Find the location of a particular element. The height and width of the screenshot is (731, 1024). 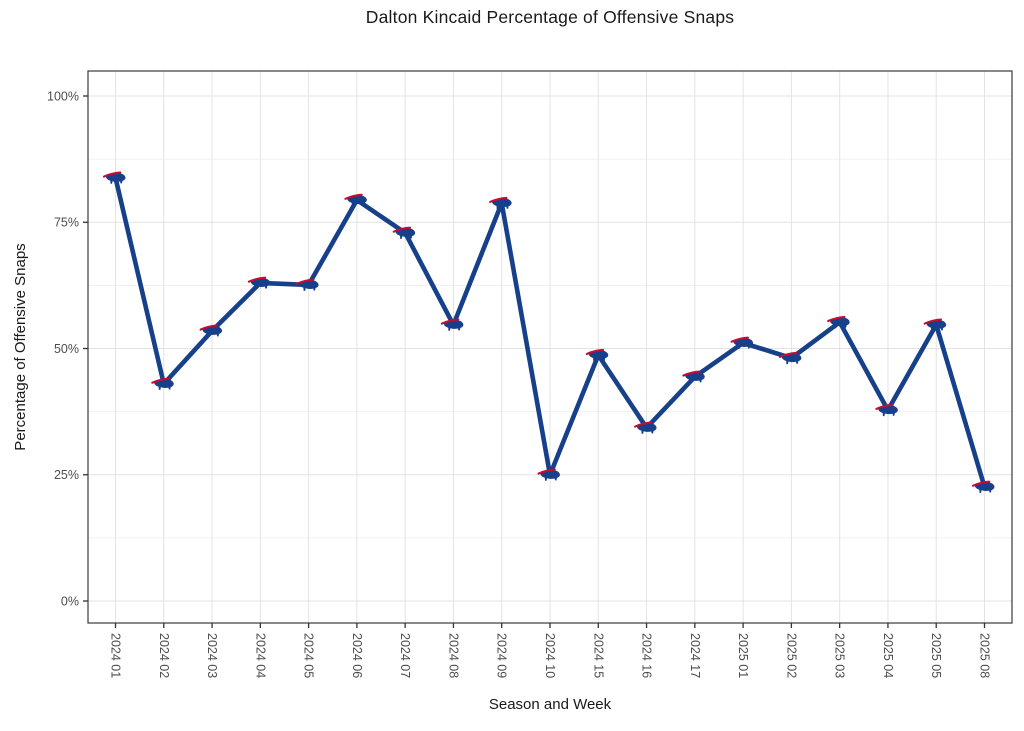

x-tick-label: 2025 05 is located at coordinates (936, 655).